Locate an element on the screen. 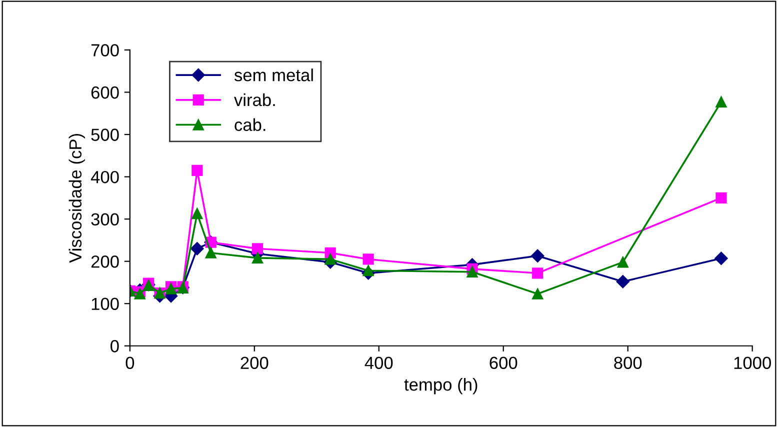 This screenshot has width=778, height=427. legend-label: virab. is located at coordinates (254, 99).